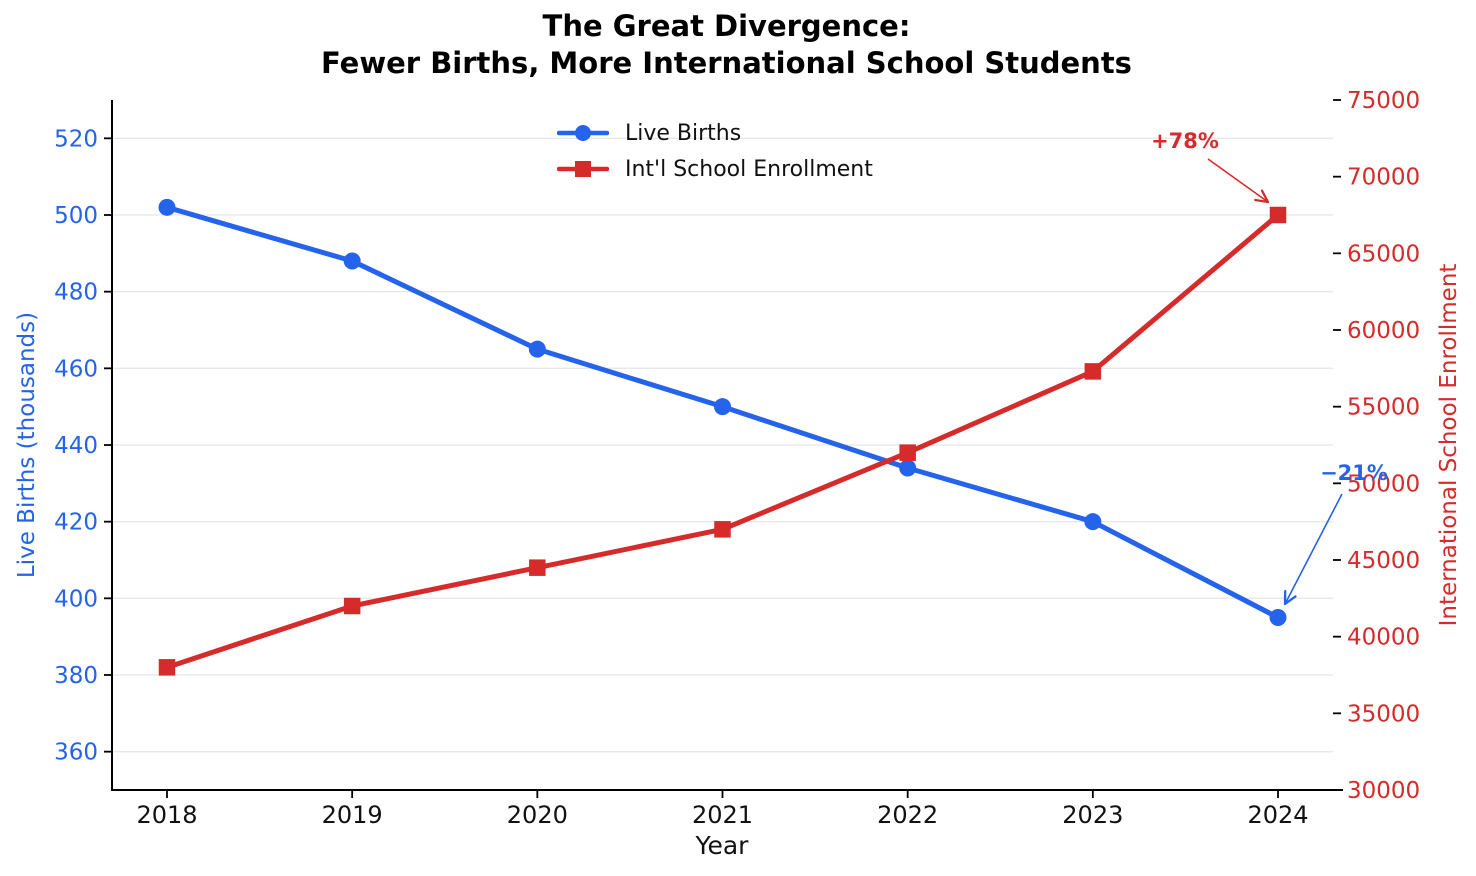 The image size is (1476, 876). What do you see at coordinates (1449, 445) in the screenshot?
I see `right-axis-label: International School Enrollment` at bounding box center [1449, 445].